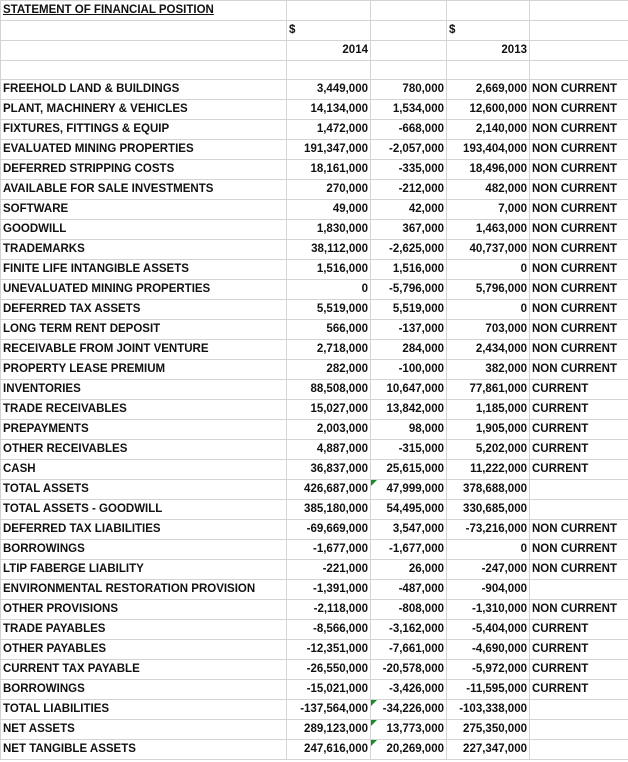 This screenshot has height=762, width=628. Describe the element at coordinates (328, 189) in the screenshot. I see `value-2014: 270,000` at that location.